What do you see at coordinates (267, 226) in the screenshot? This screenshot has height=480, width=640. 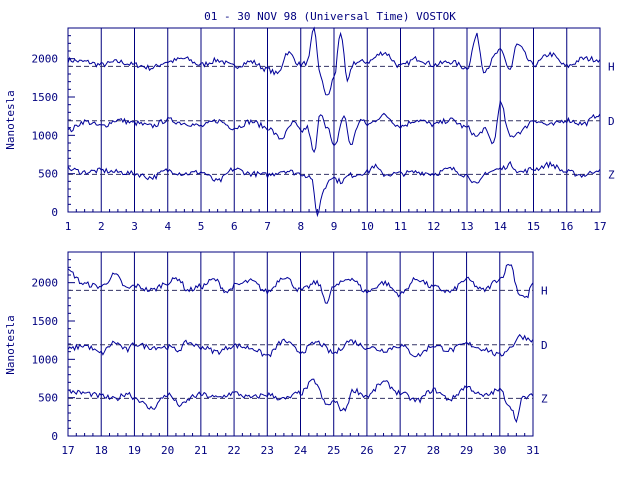 I see `x-tick-label: 7` at bounding box center [267, 226].